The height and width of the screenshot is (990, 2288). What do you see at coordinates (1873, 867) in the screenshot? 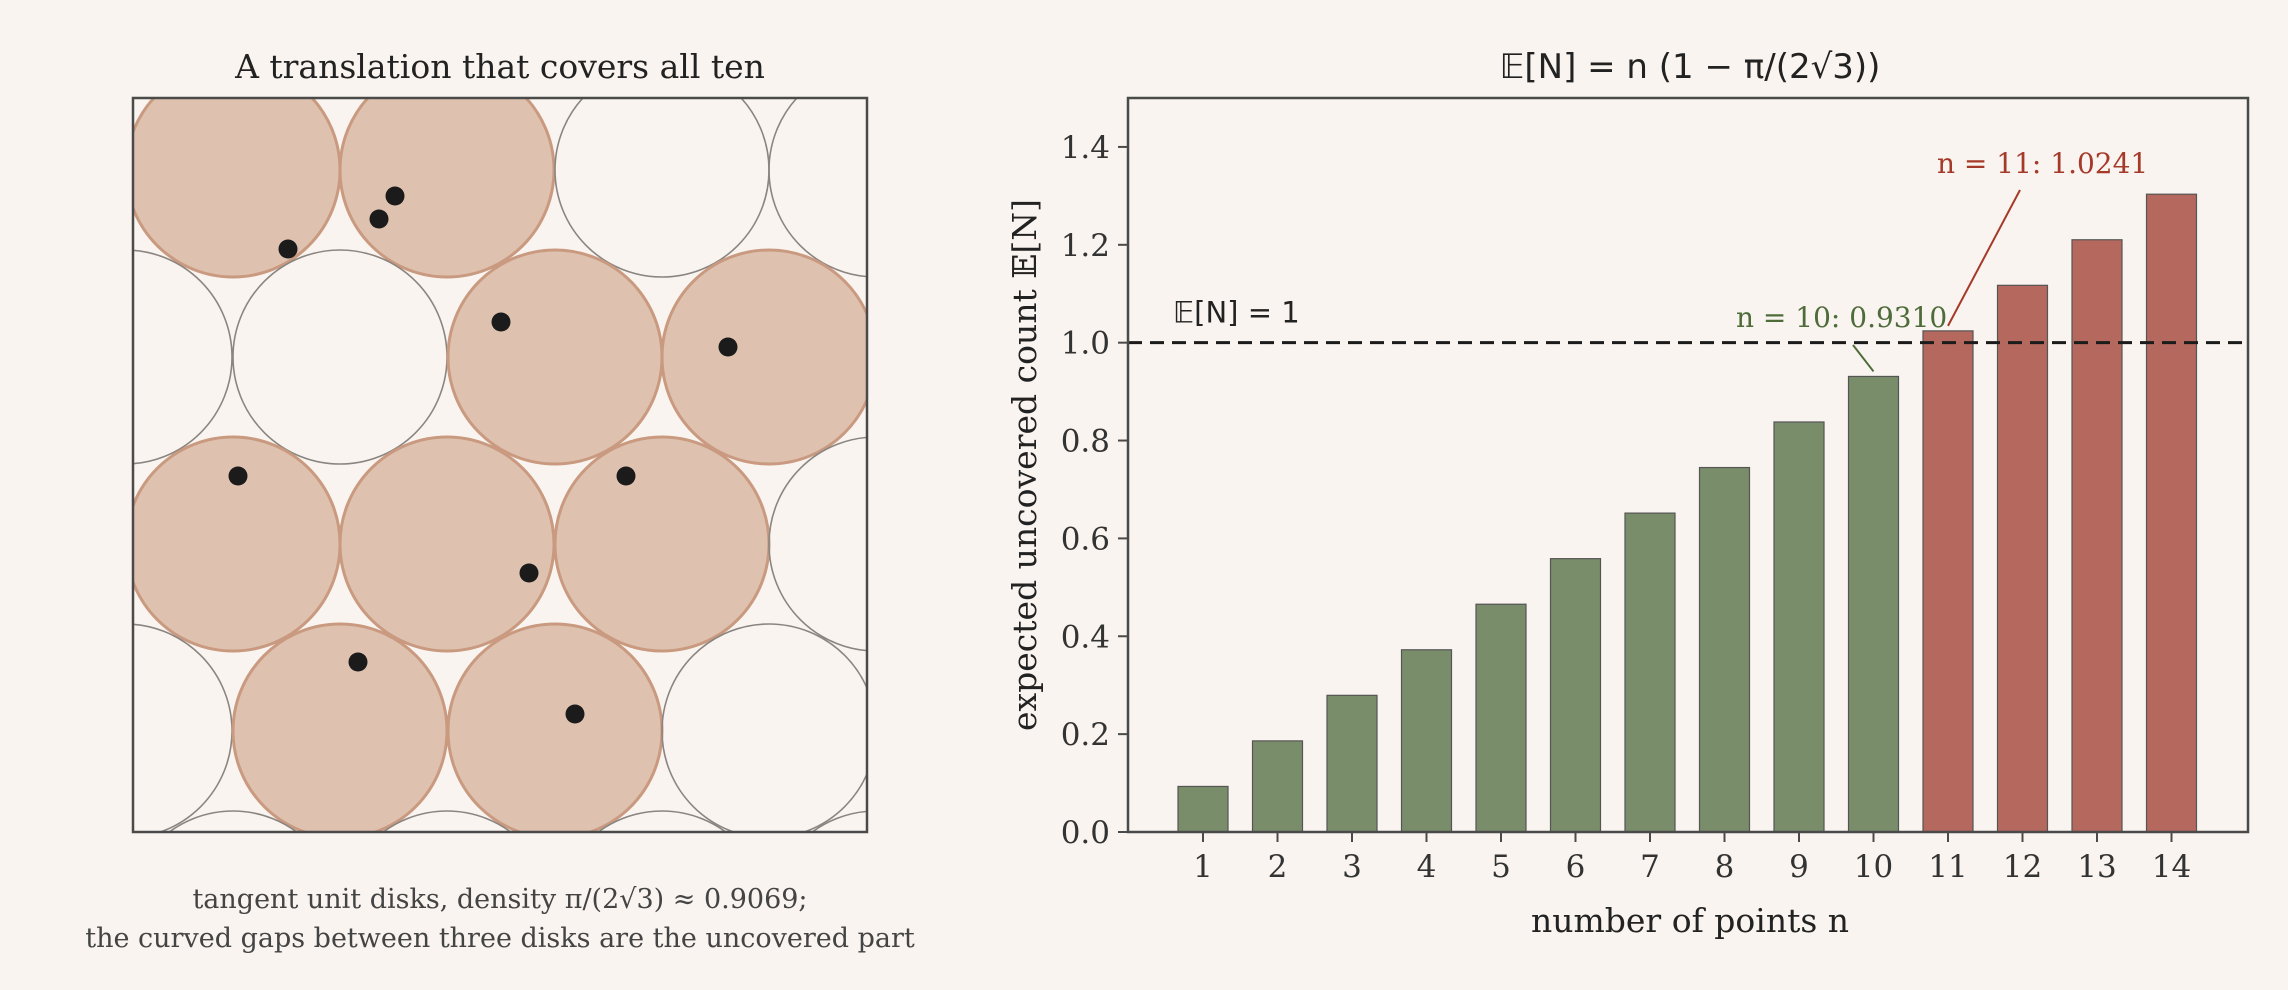
I see `x-tick-label: 10` at bounding box center [1873, 867].